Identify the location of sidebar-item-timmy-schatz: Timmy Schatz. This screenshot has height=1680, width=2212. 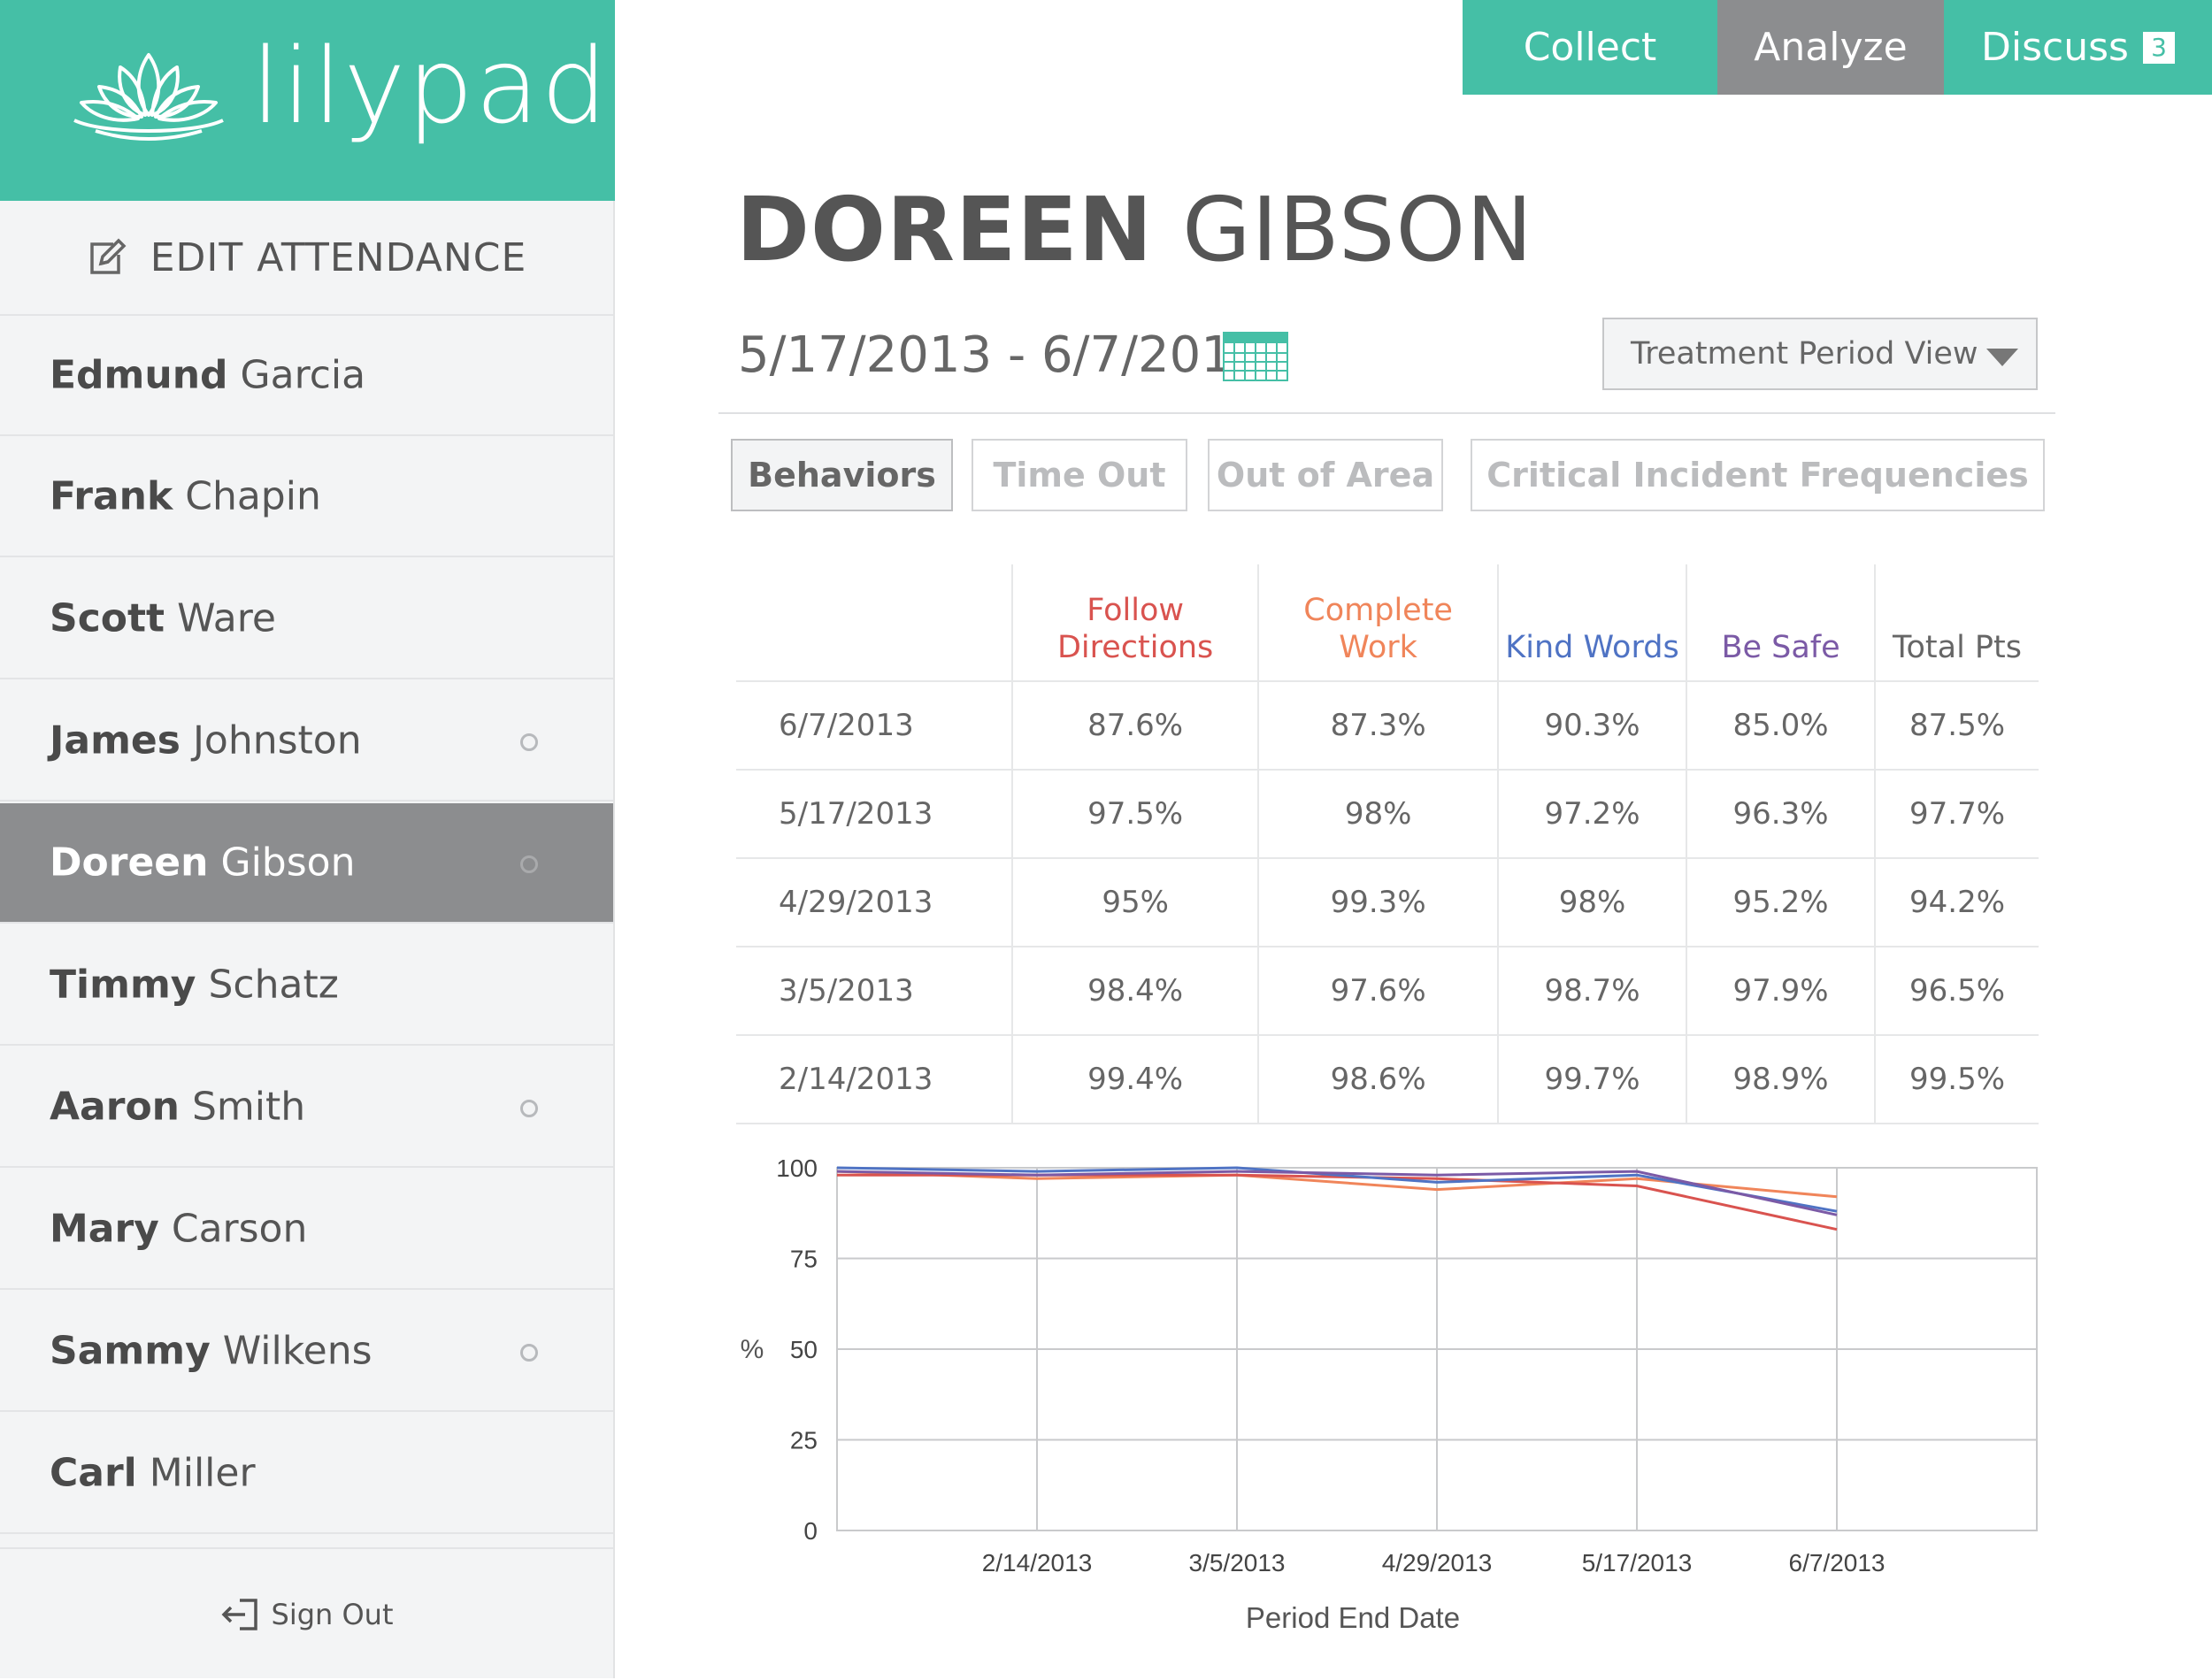
(306, 985).